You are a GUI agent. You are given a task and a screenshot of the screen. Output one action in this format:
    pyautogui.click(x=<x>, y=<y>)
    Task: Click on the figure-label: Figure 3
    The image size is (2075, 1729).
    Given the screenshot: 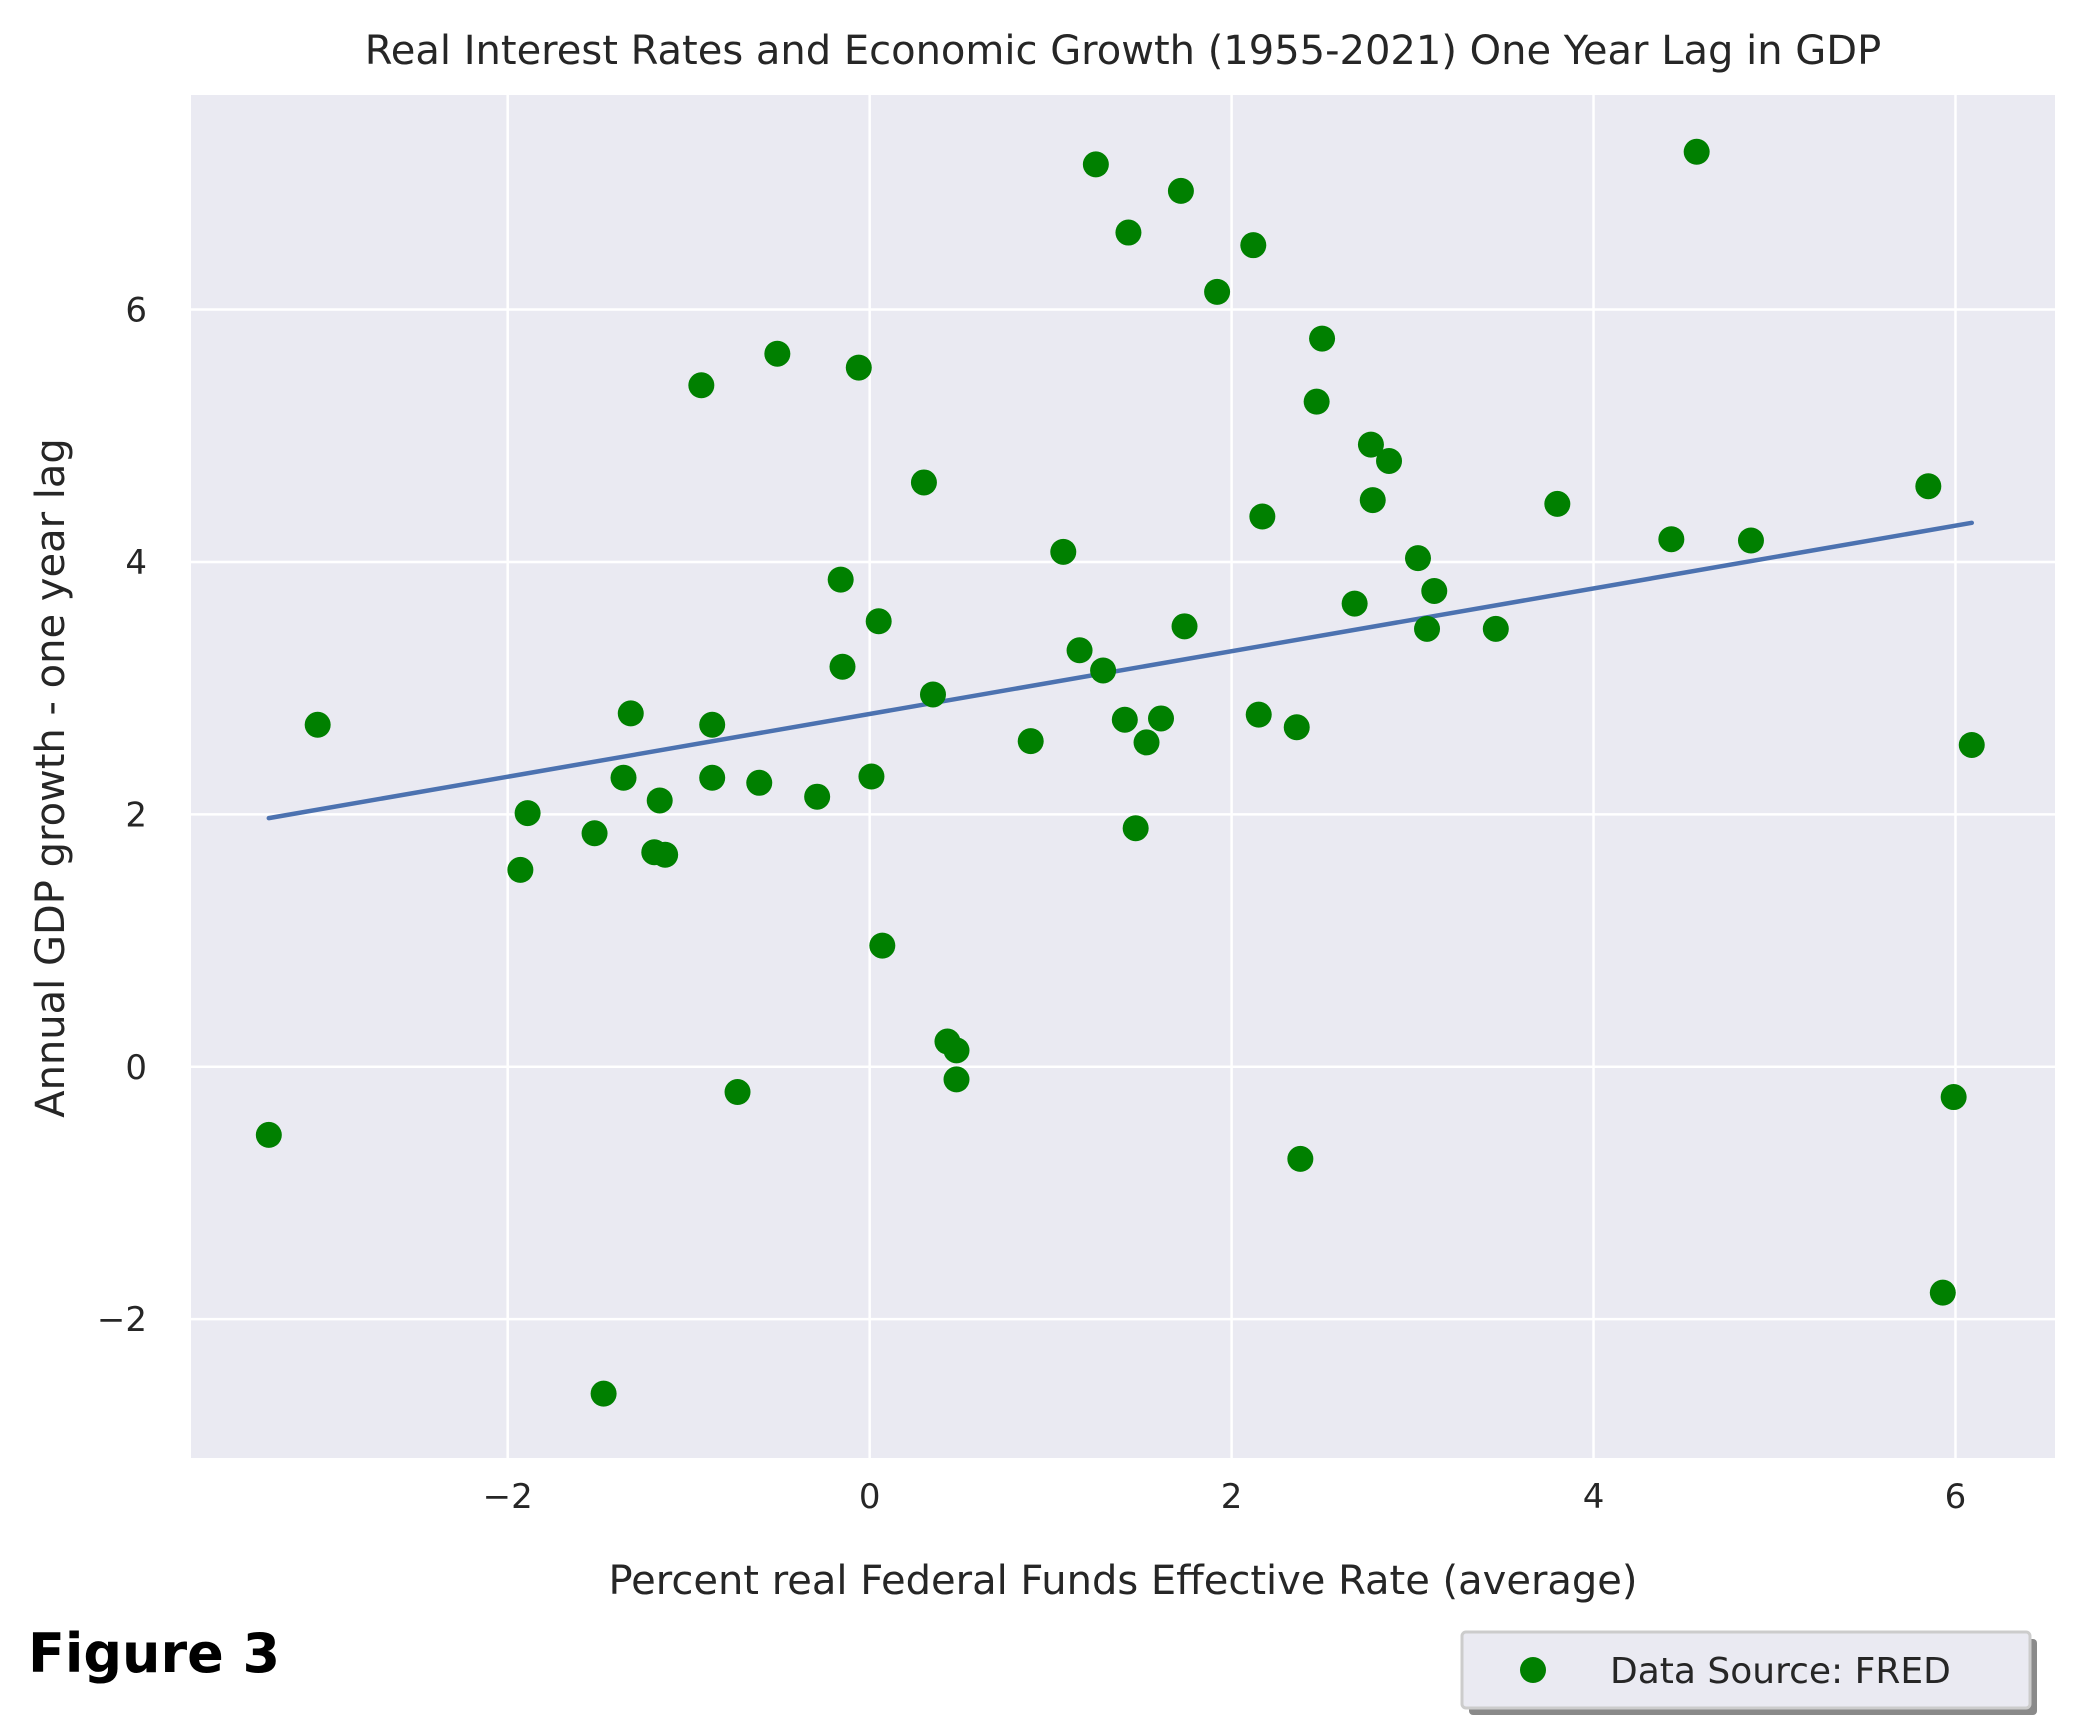 What is the action you would take?
    pyautogui.click(x=154, y=1653)
    